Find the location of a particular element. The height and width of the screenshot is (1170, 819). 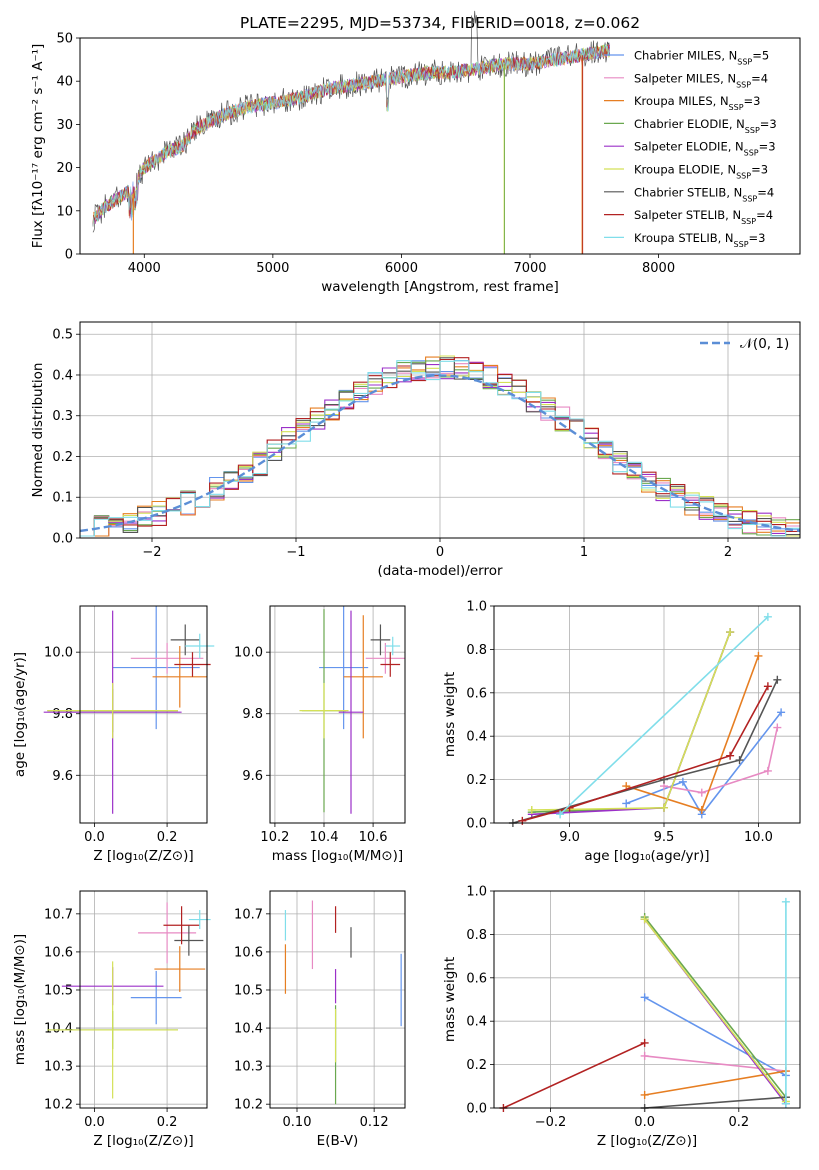

x-tick-label: 10.2 is located at coordinates (274, 837).